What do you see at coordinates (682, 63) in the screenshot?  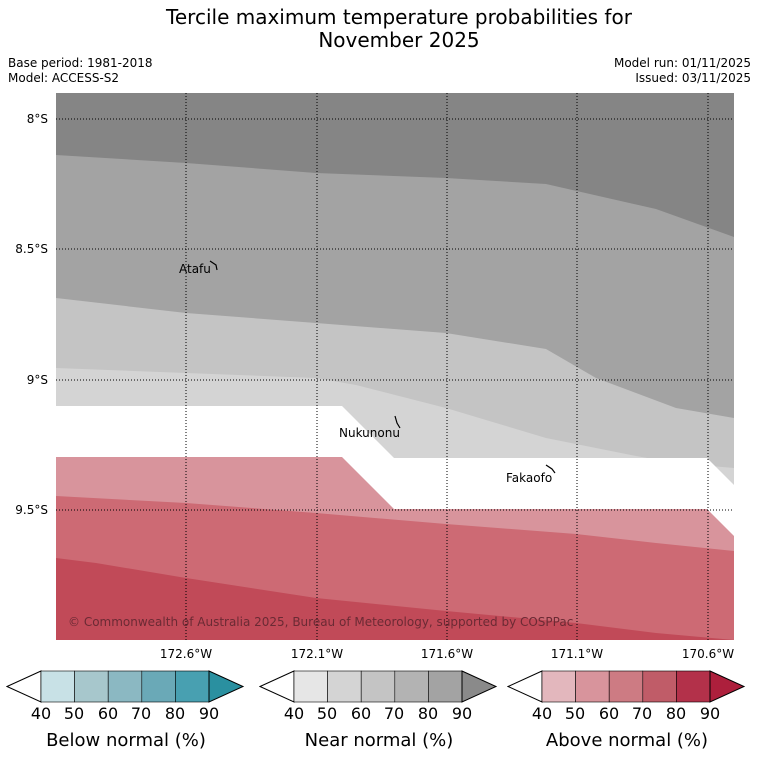 I see `model-run: Model run: 01/11/2025` at bounding box center [682, 63].